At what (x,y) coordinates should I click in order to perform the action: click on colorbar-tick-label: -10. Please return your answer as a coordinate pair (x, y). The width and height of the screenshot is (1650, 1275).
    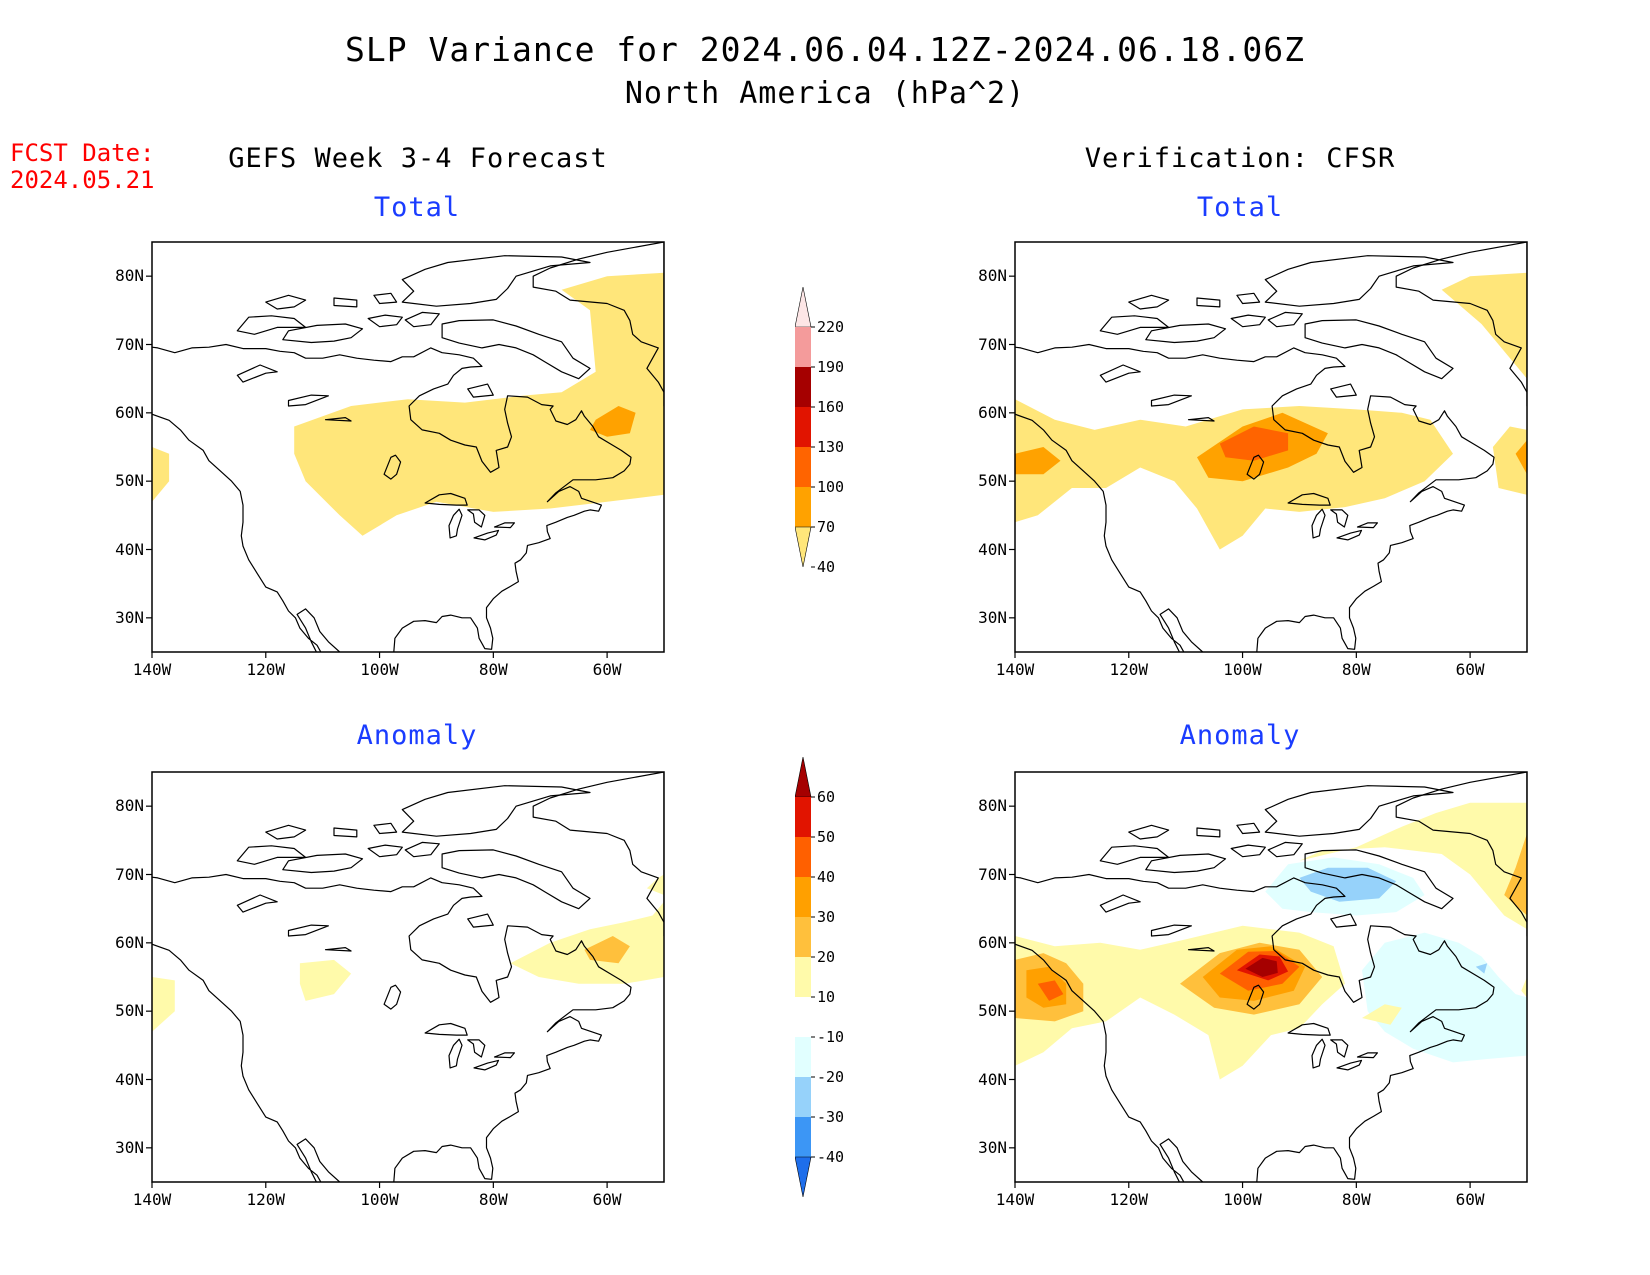
    Looking at the image, I should click on (831, 1037).